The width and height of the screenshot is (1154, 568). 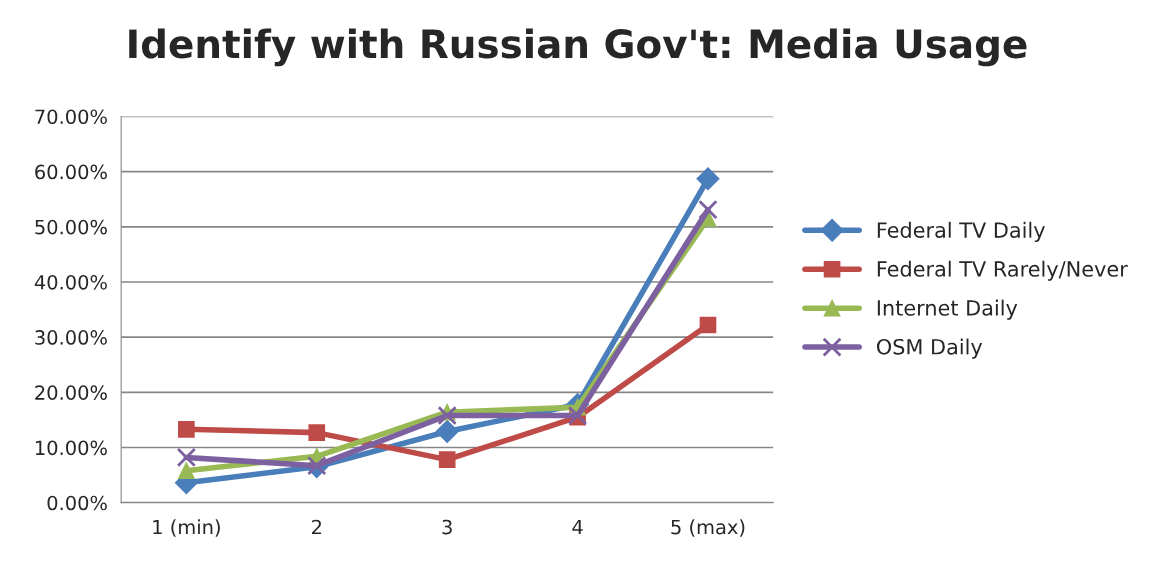 What do you see at coordinates (947, 309) in the screenshot?
I see `legend-label: Internet Daily` at bounding box center [947, 309].